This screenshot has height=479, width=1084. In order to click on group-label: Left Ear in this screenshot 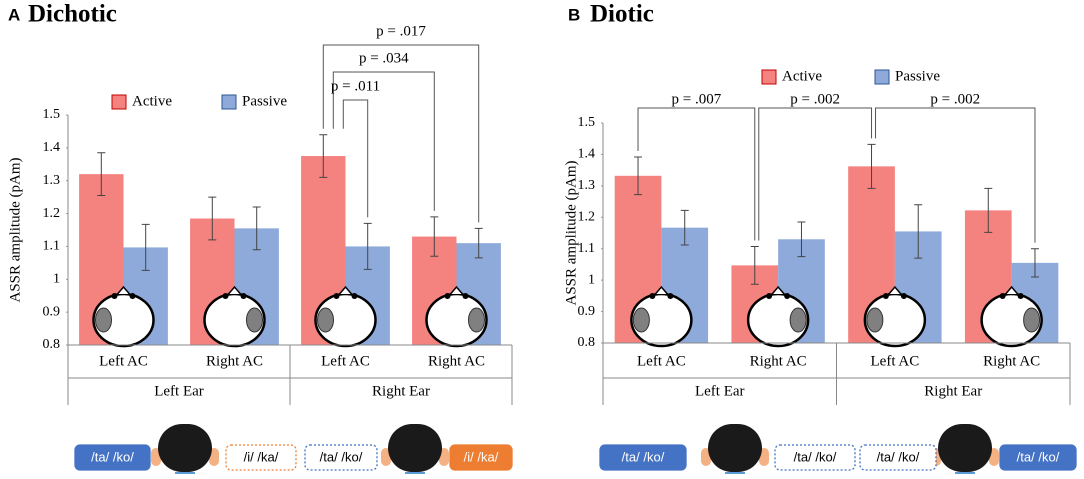, I will do `click(720, 391)`.